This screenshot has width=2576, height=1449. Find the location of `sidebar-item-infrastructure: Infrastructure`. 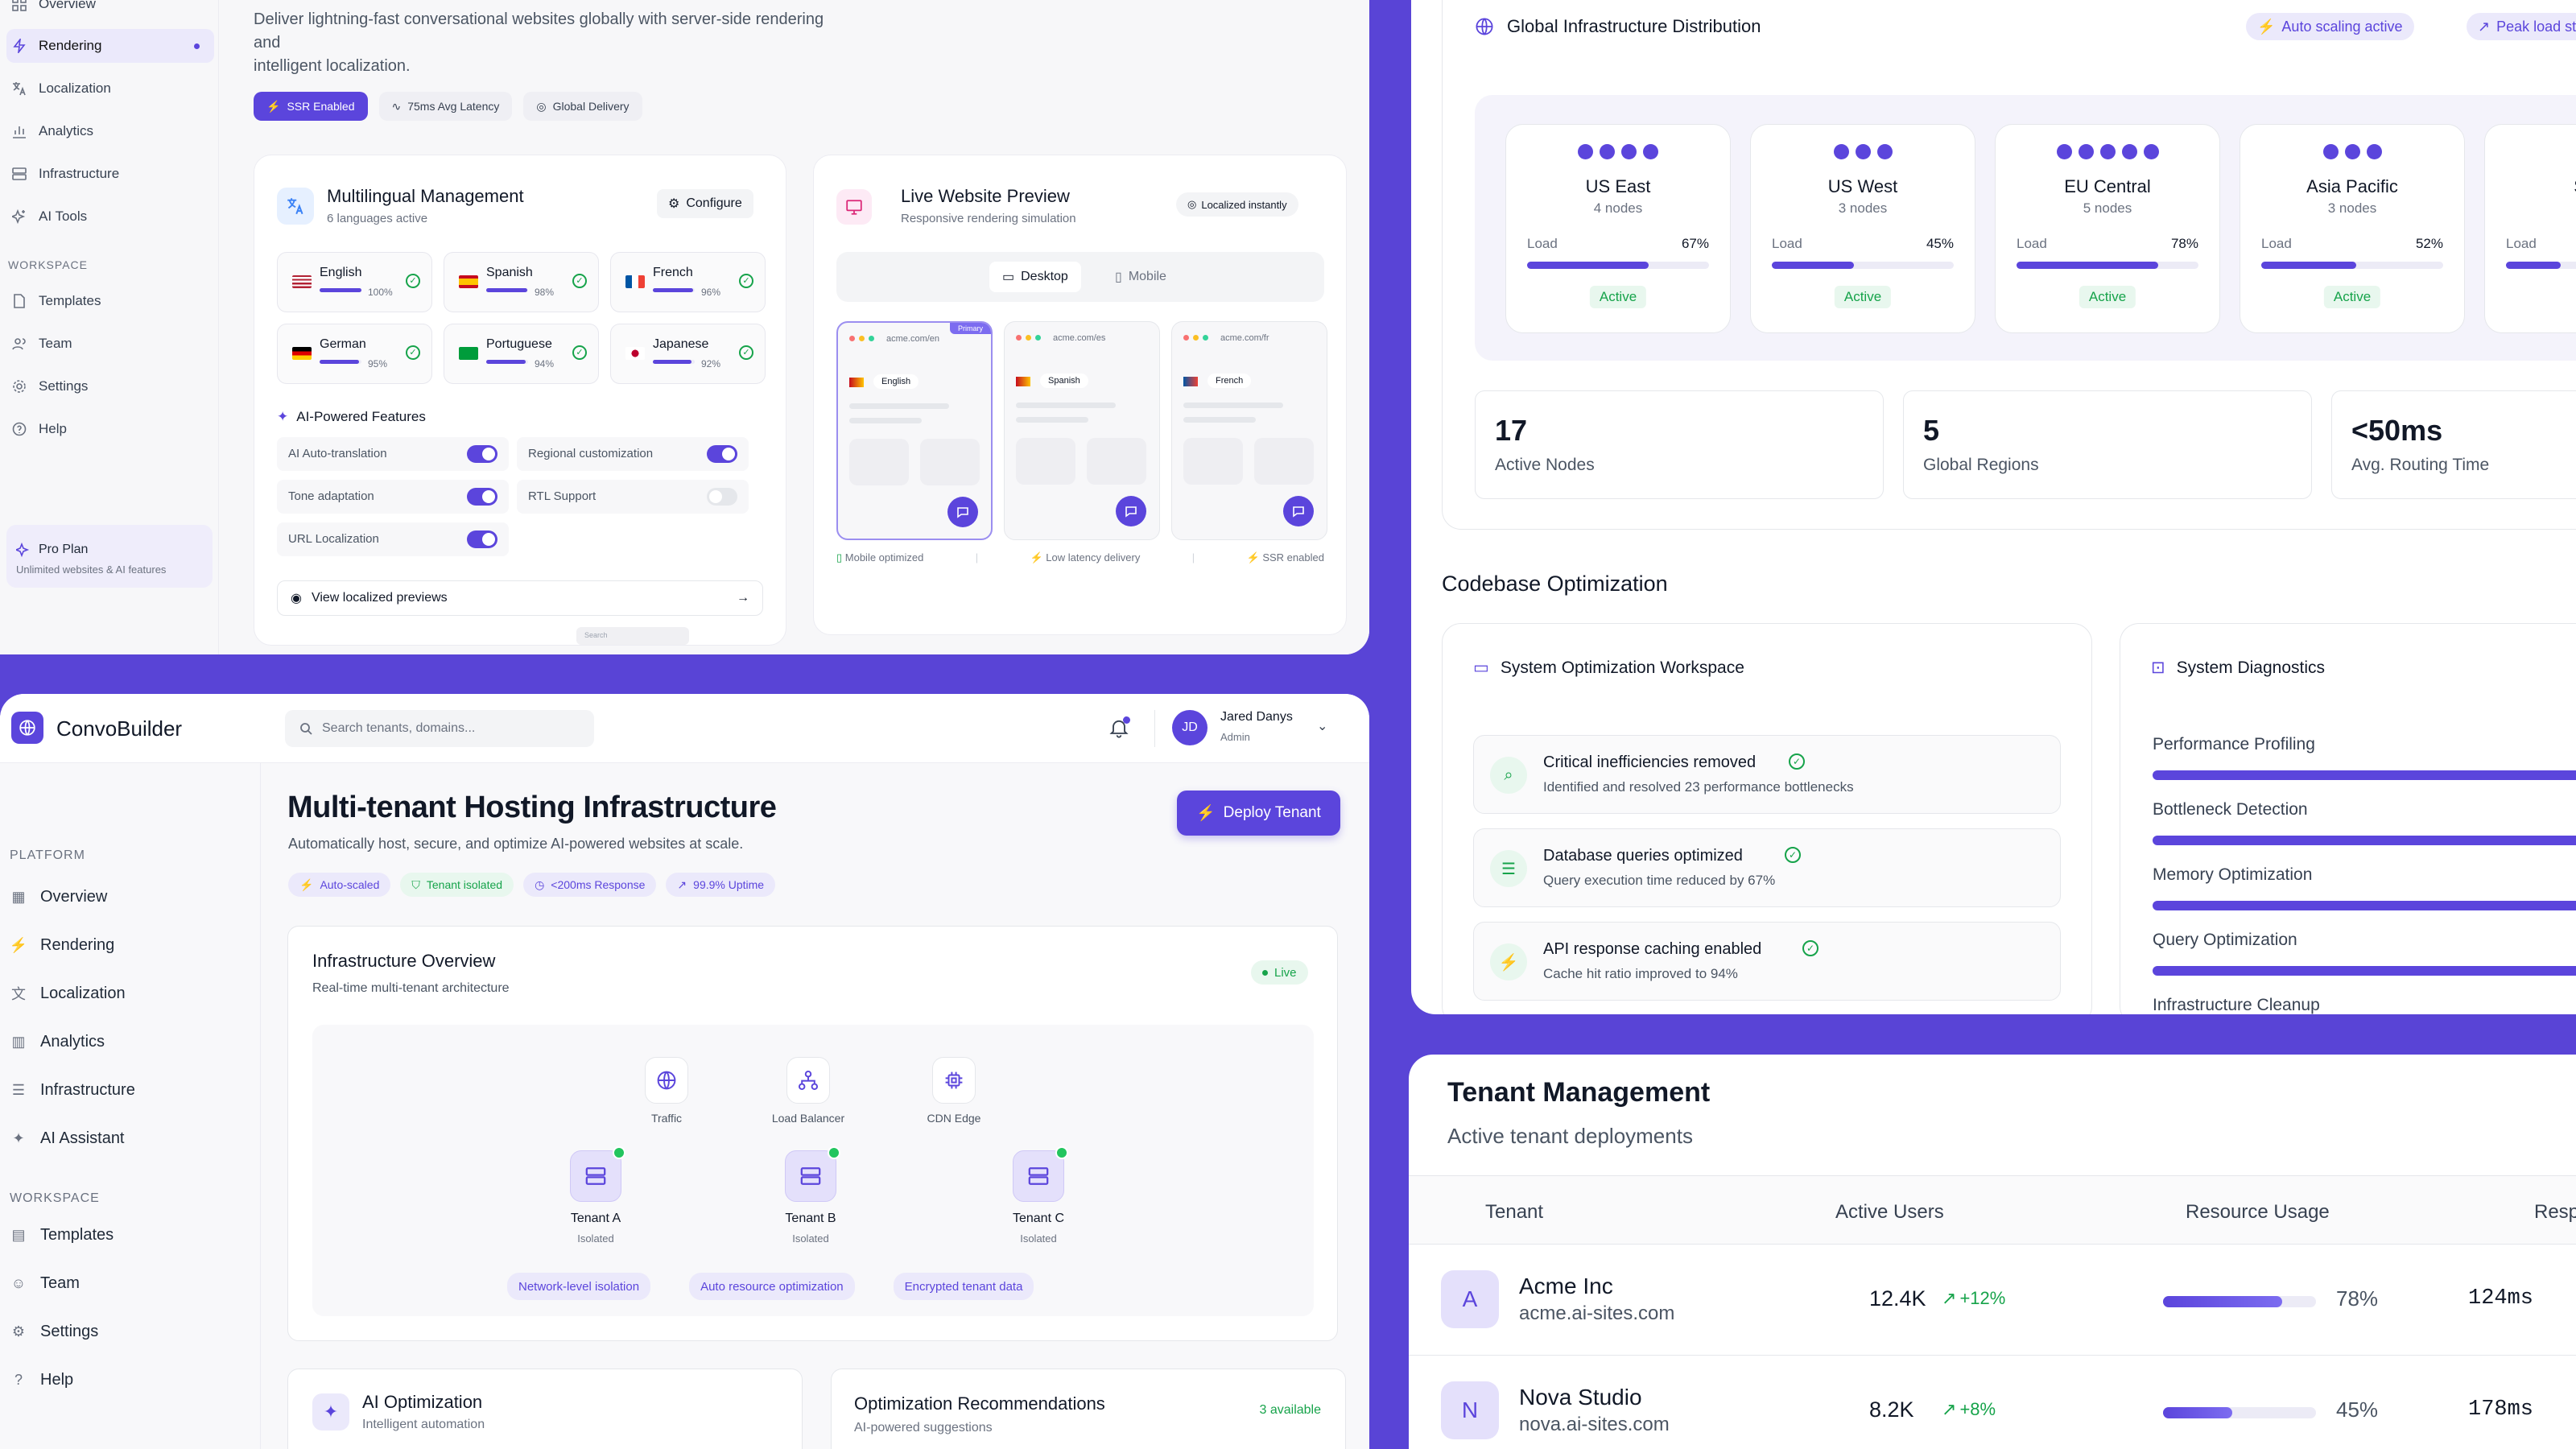

sidebar-item-infrastructure: Infrastructure is located at coordinates (110, 174).